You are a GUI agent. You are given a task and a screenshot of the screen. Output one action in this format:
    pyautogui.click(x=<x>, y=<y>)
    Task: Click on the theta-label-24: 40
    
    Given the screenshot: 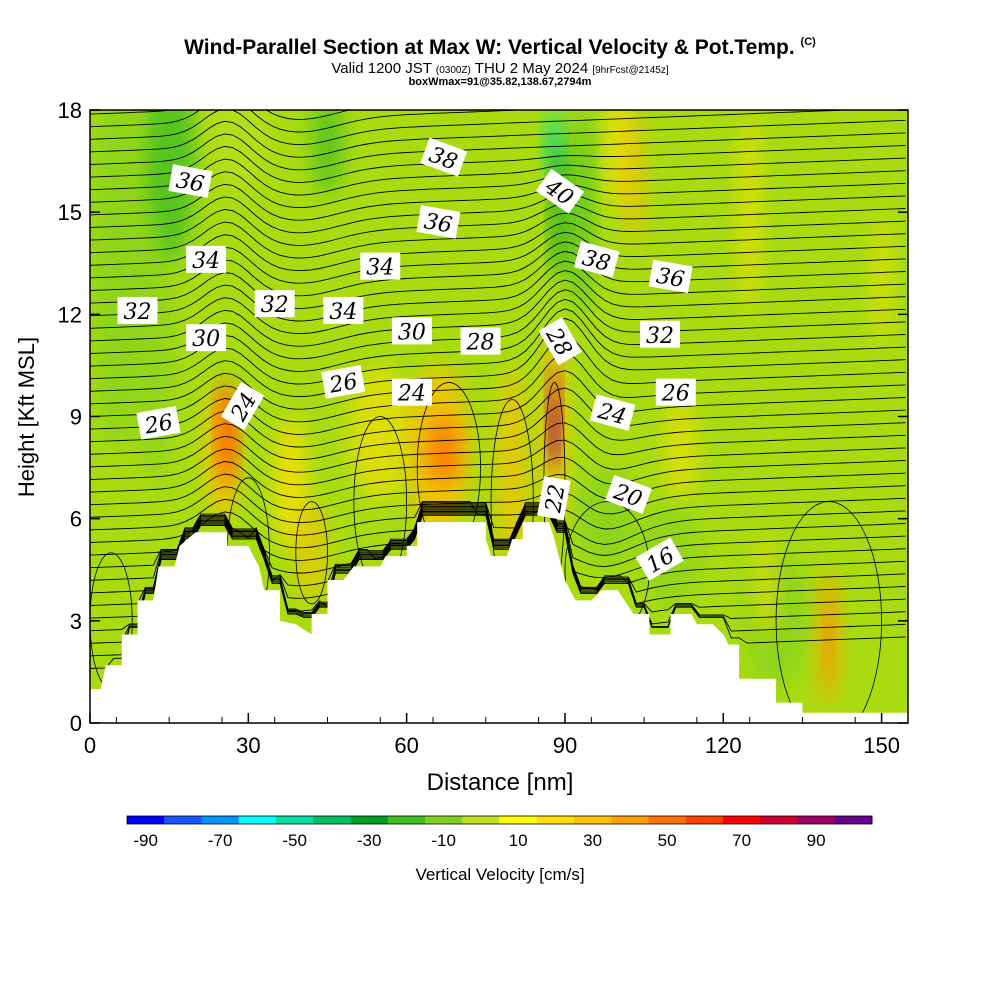 What is the action you would take?
    pyautogui.click(x=560, y=191)
    